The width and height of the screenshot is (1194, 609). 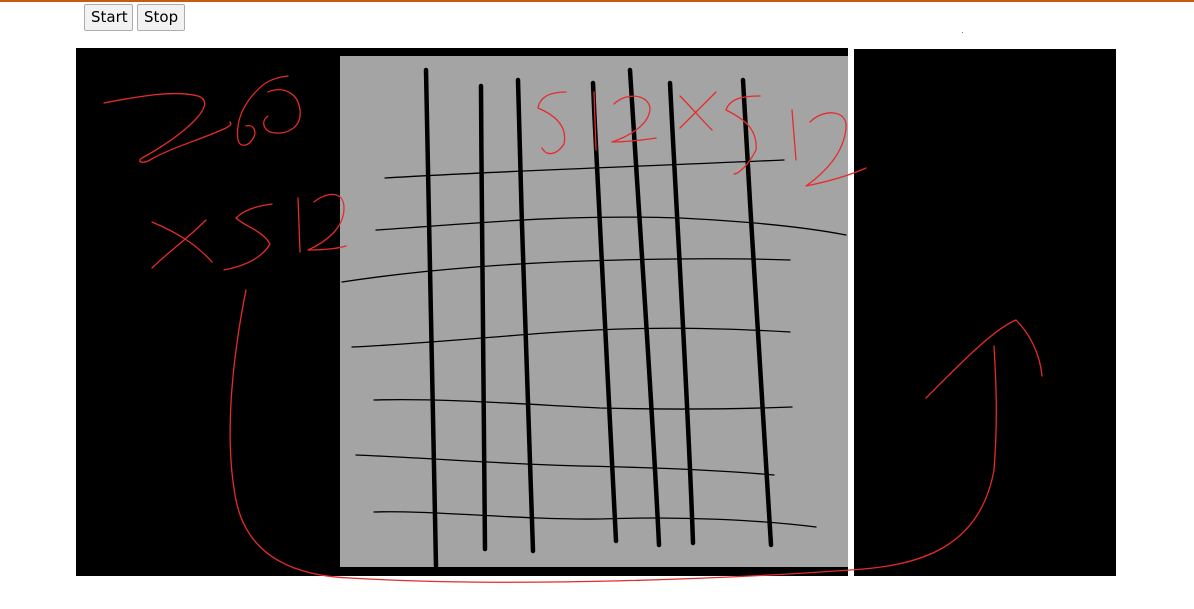 What do you see at coordinates (161, 17) in the screenshot?
I see `stop-button: Stop` at bounding box center [161, 17].